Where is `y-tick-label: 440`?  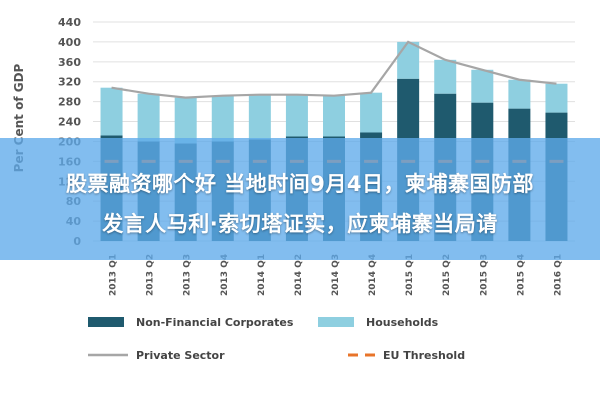 y-tick-label: 440 is located at coordinates (69, 22).